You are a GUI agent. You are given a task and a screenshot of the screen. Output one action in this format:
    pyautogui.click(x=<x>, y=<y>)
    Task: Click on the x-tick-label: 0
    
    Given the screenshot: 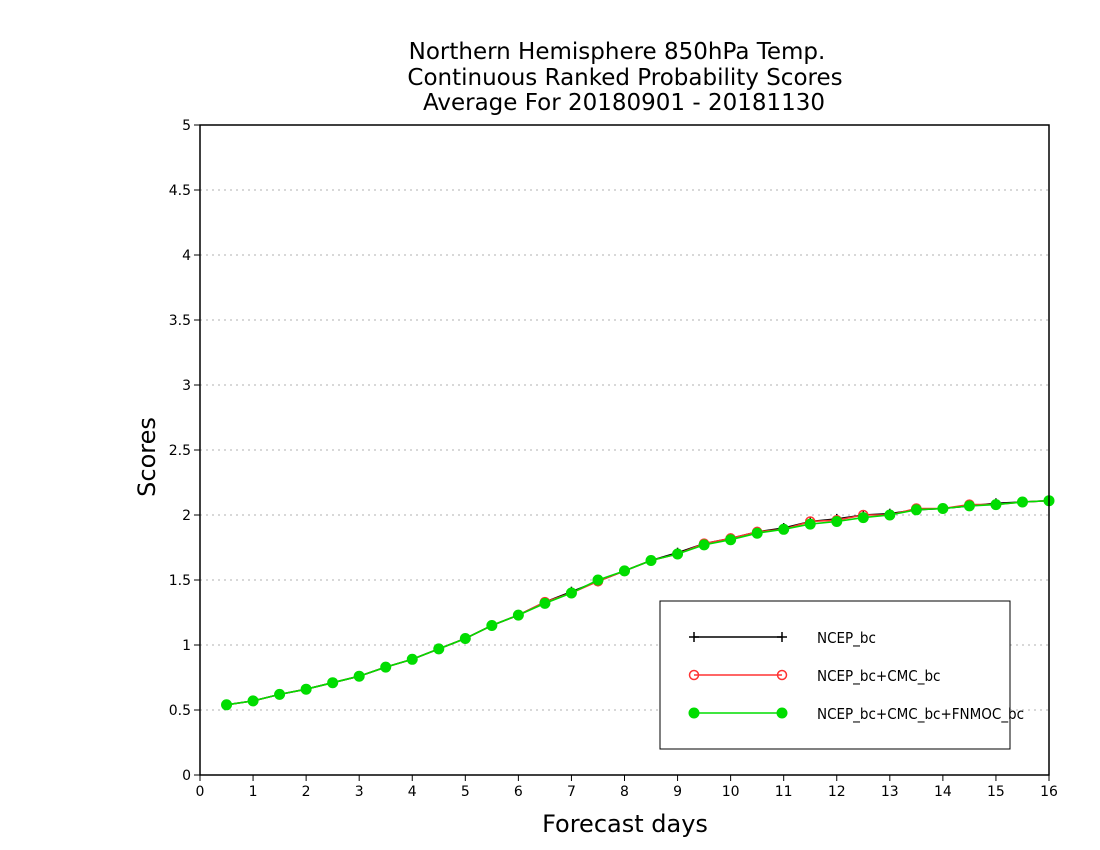 What is the action you would take?
    pyautogui.click(x=200, y=792)
    